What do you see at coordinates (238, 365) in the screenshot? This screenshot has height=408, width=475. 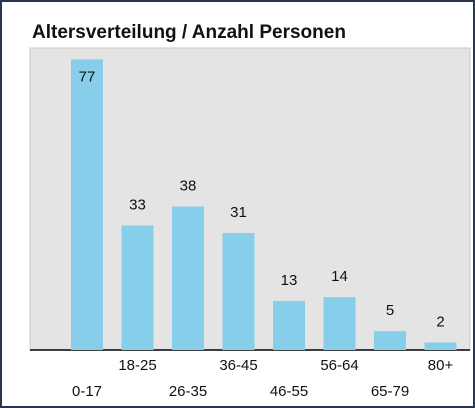 I see `x-tick-label: 36-45` at bounding box center [238, 365].